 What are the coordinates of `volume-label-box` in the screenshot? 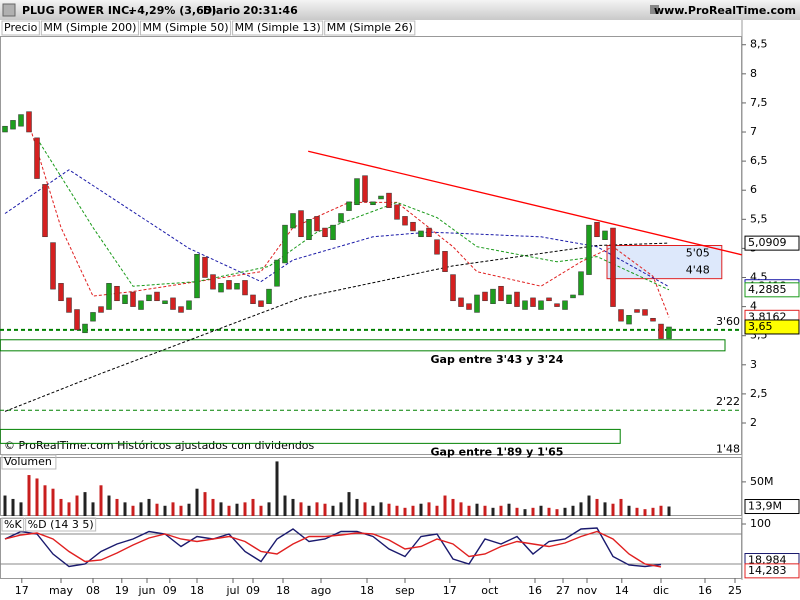 It's located at (772, 507).